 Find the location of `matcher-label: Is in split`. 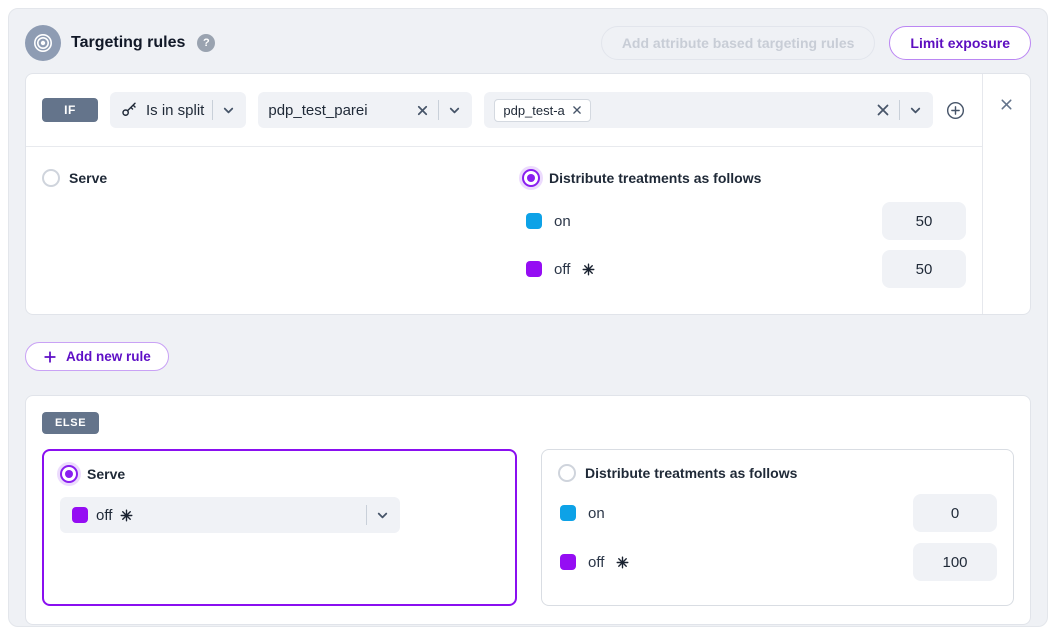

matcher-label: Is in split is located at coordinates (175, 110).